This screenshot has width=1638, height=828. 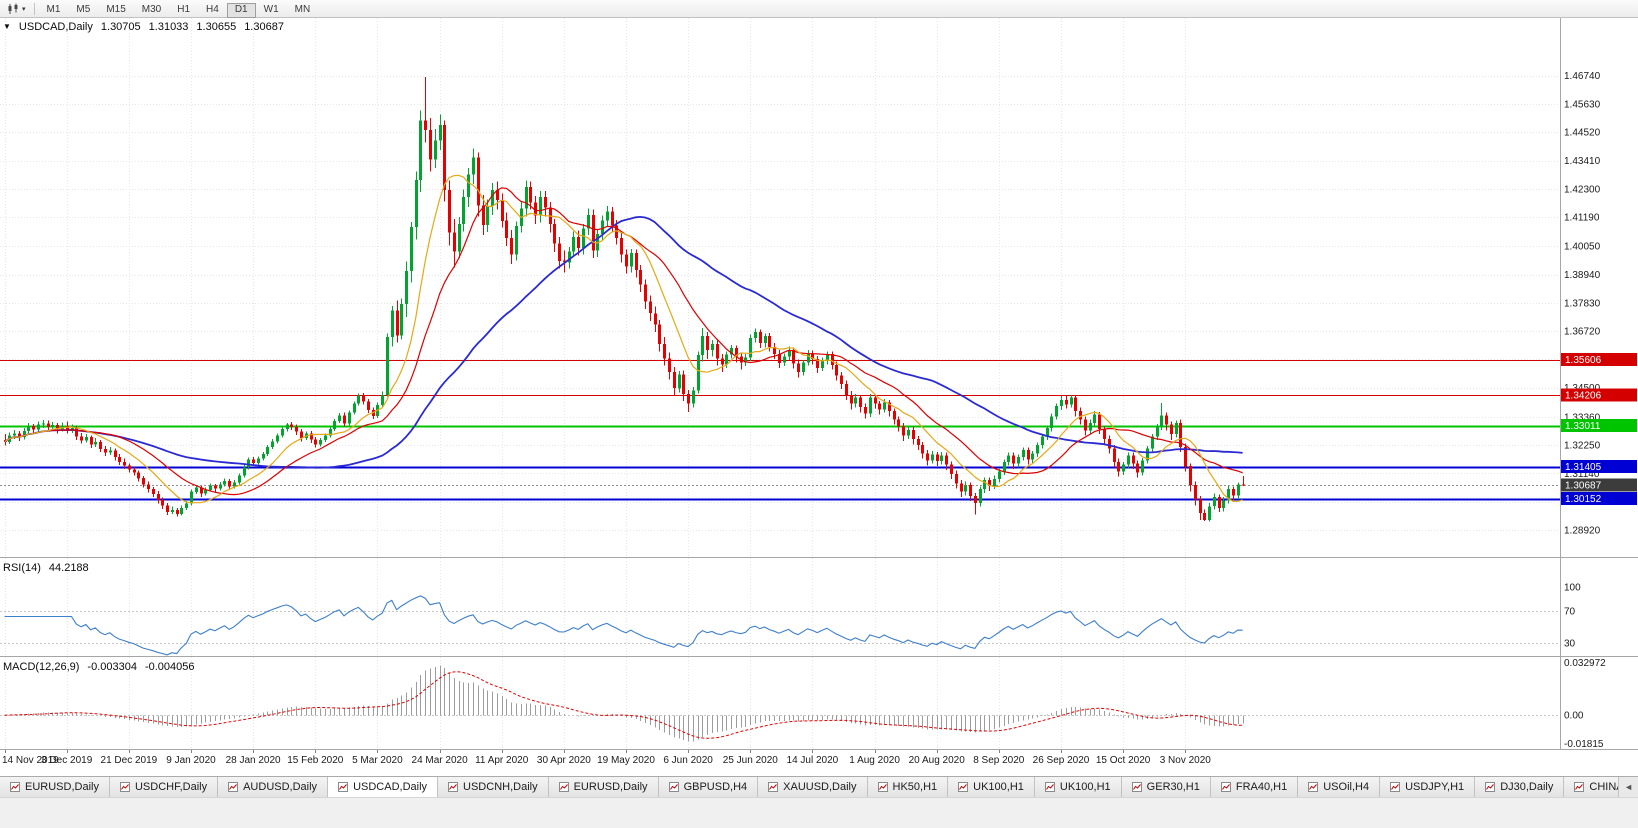 I want to click on timeframe-button-M15: M15, so click(x=115, y=10).